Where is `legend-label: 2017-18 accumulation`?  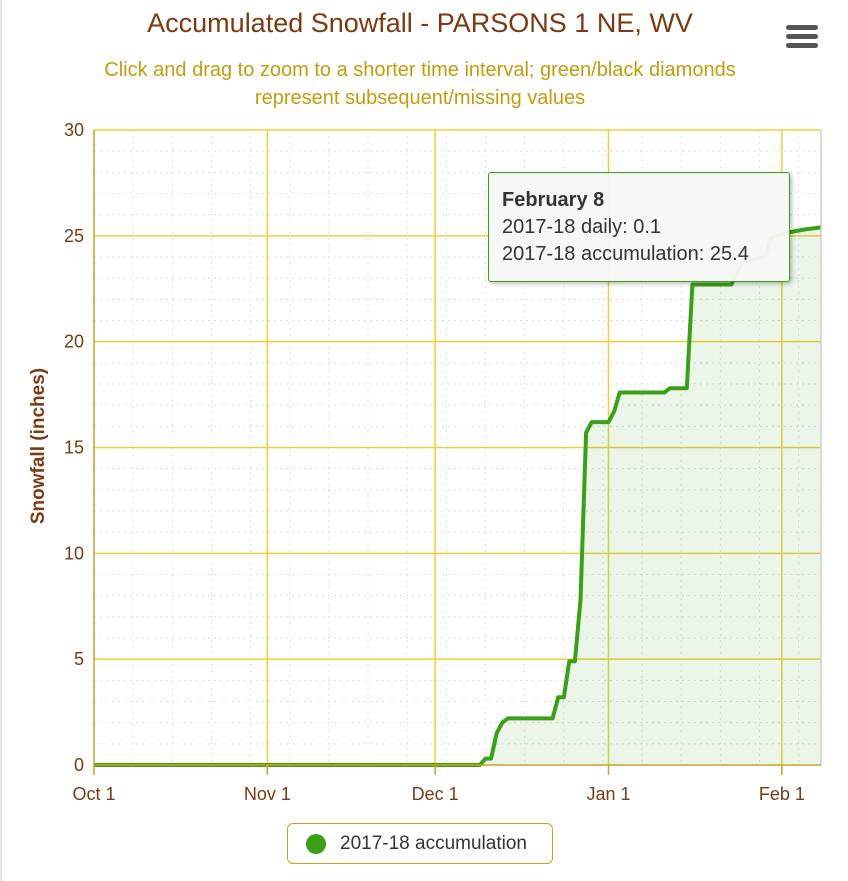 legend-label: 2017-18 accumulation is located at coordinates (433, 843).